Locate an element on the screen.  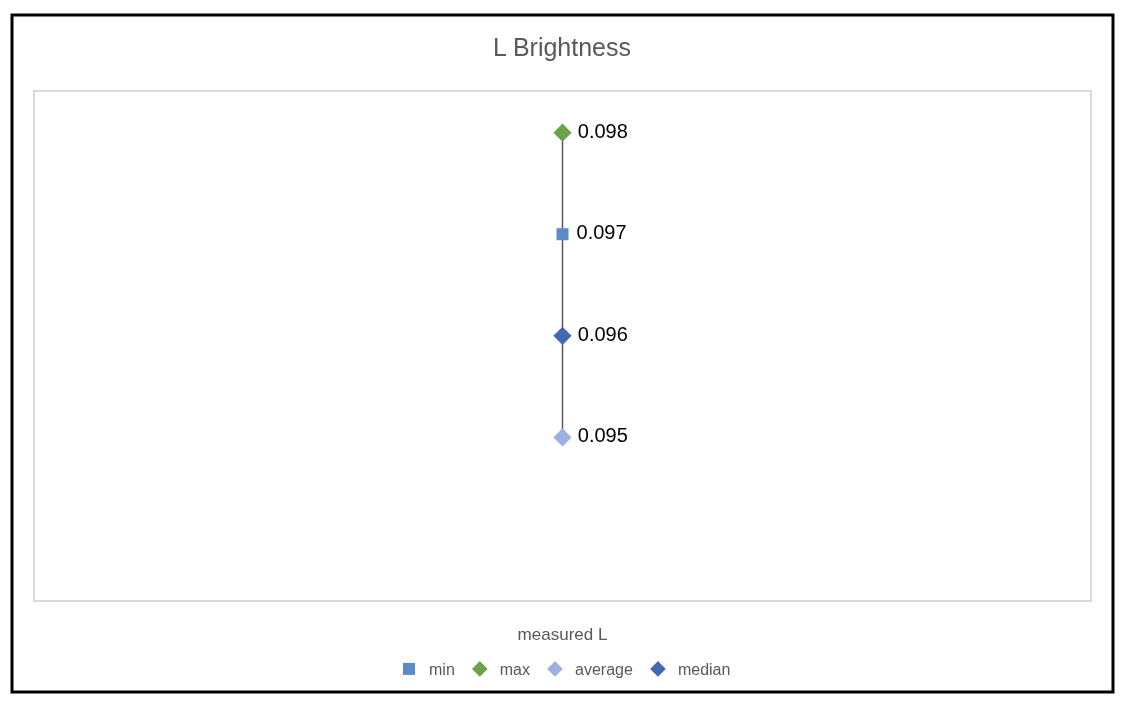
legend-label: median is located at coordinates (704, 670).